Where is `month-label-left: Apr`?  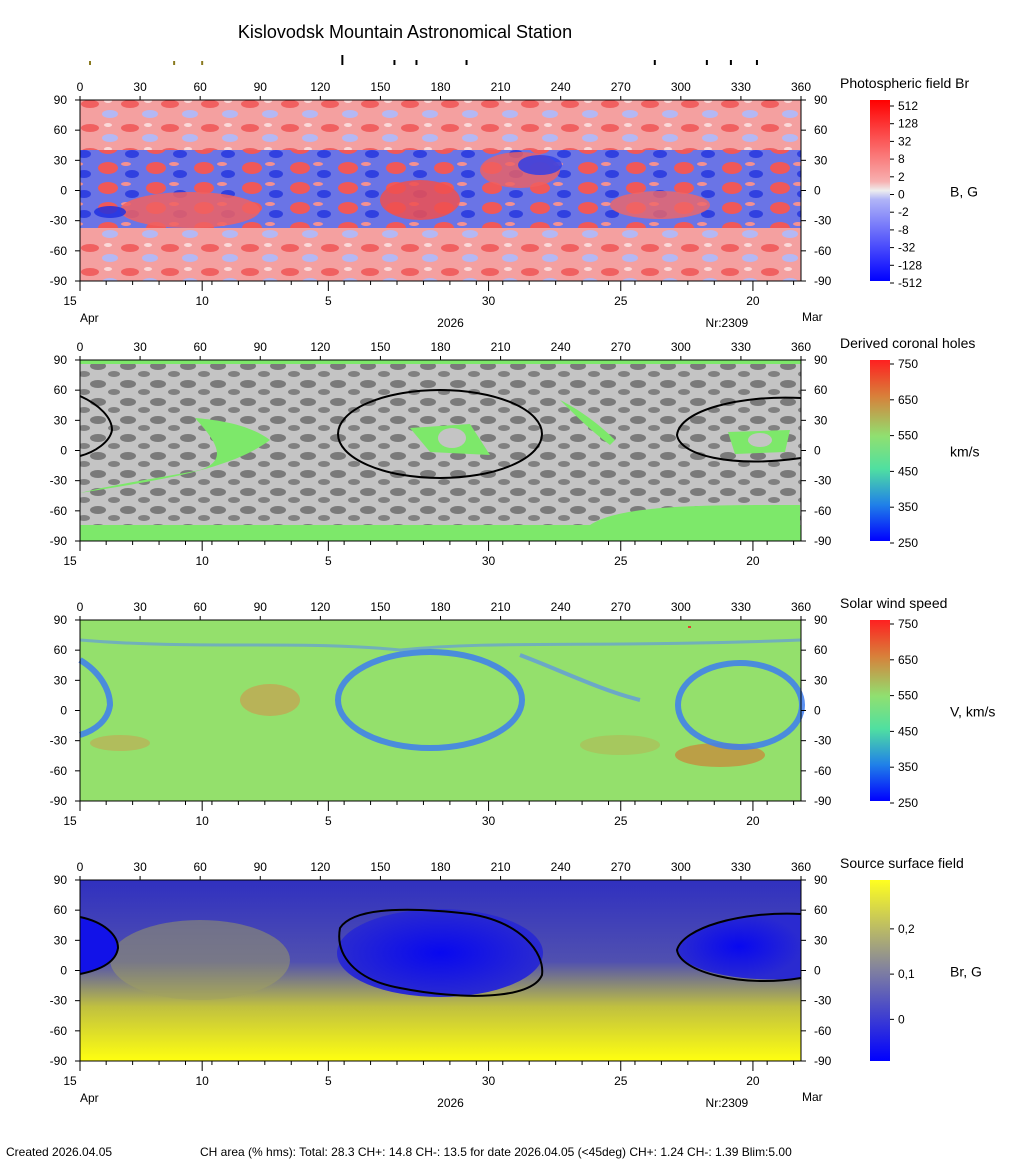 month-label-left: Apr is located at coordinates (89, 318).